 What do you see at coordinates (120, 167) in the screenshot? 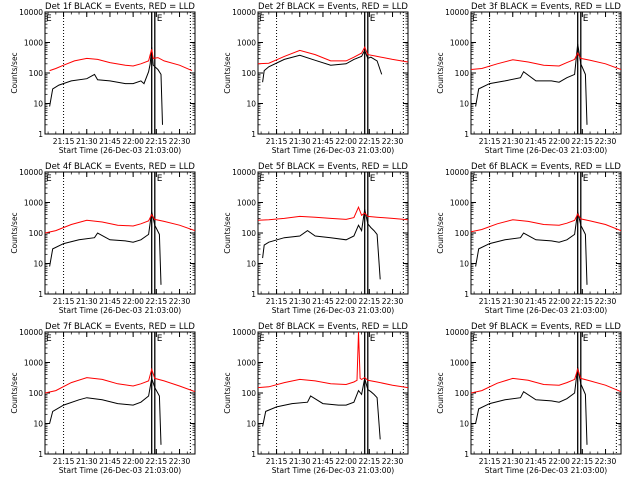
I see `chart-title: Det 4f BLACK = Events, RED = LLD` at bounding box center [120, 167].